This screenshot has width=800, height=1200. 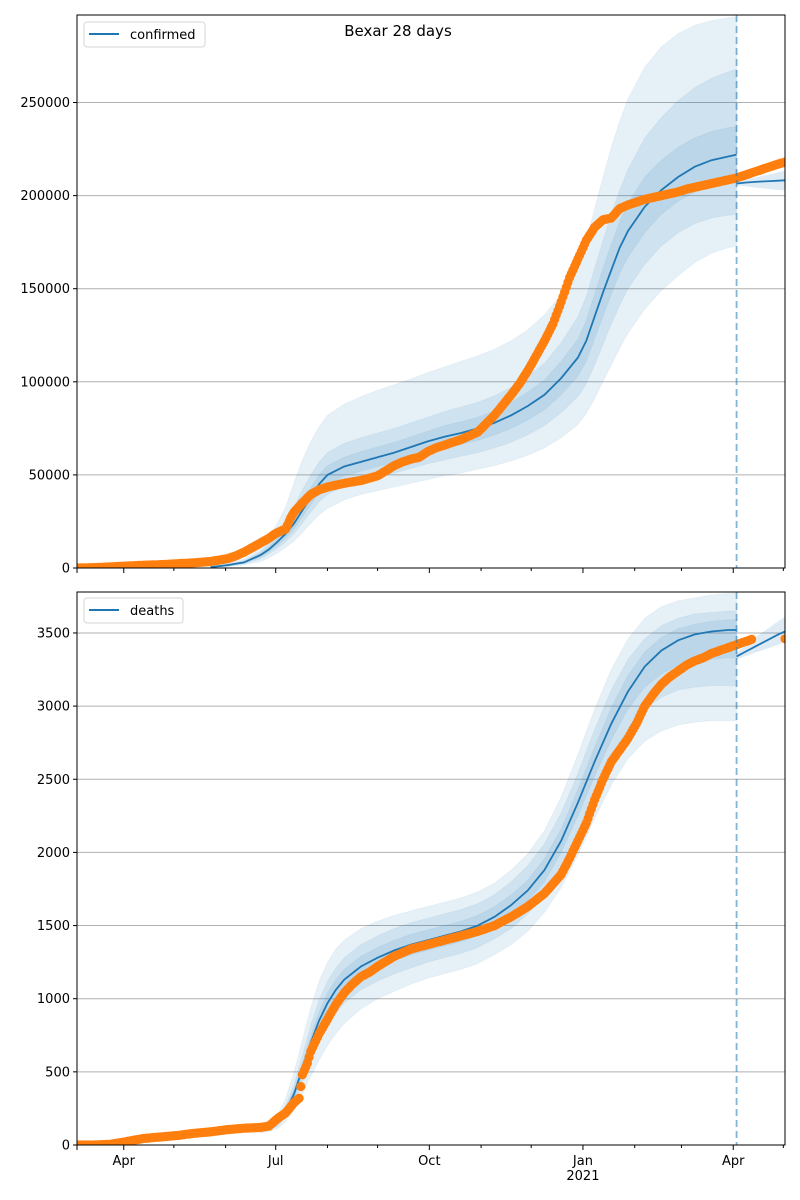 I want to click on confirmed-y-ticks: 0 50000 100000 150000 200000 250000, so click(x=48, y=336).